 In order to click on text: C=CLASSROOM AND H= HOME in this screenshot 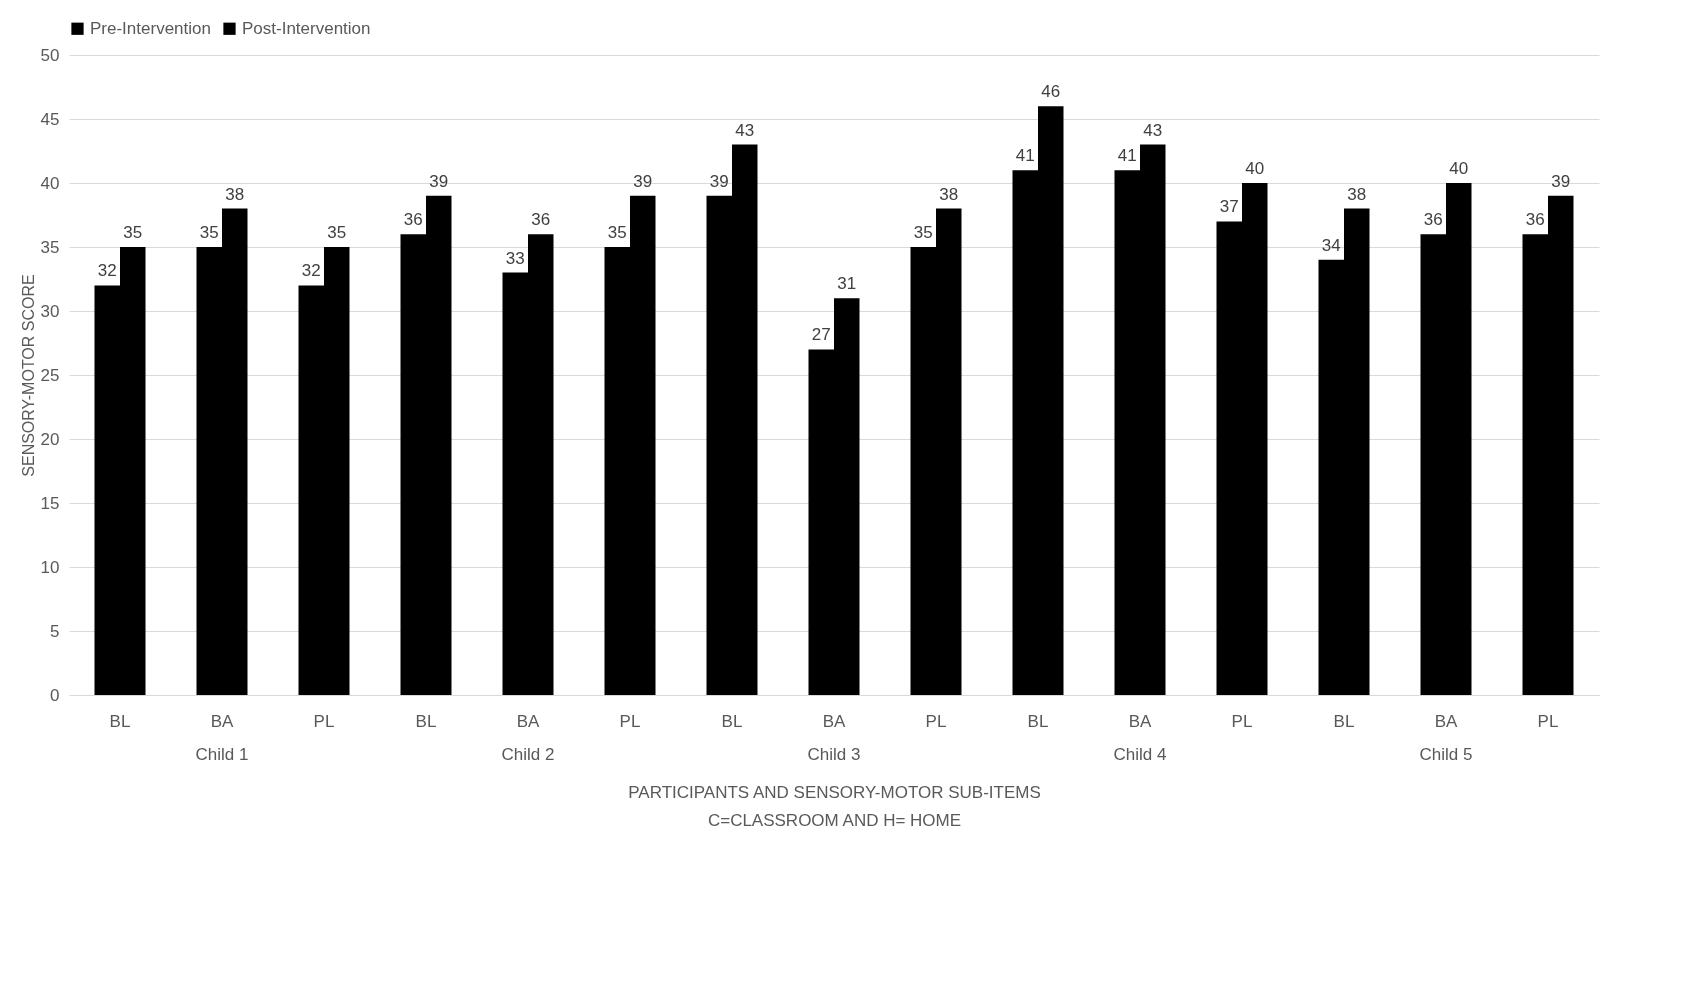, I will do `click(834, 820)`.